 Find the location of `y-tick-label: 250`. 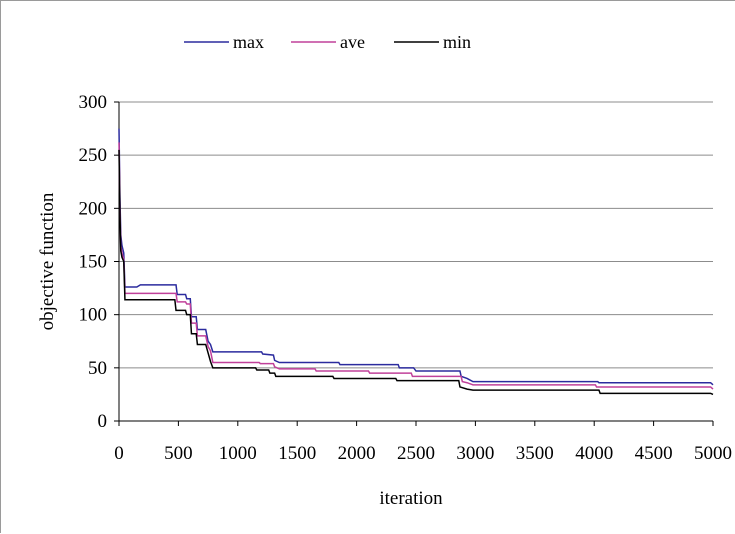

y-tick-label: 250 is located at coordinates (93, 155).